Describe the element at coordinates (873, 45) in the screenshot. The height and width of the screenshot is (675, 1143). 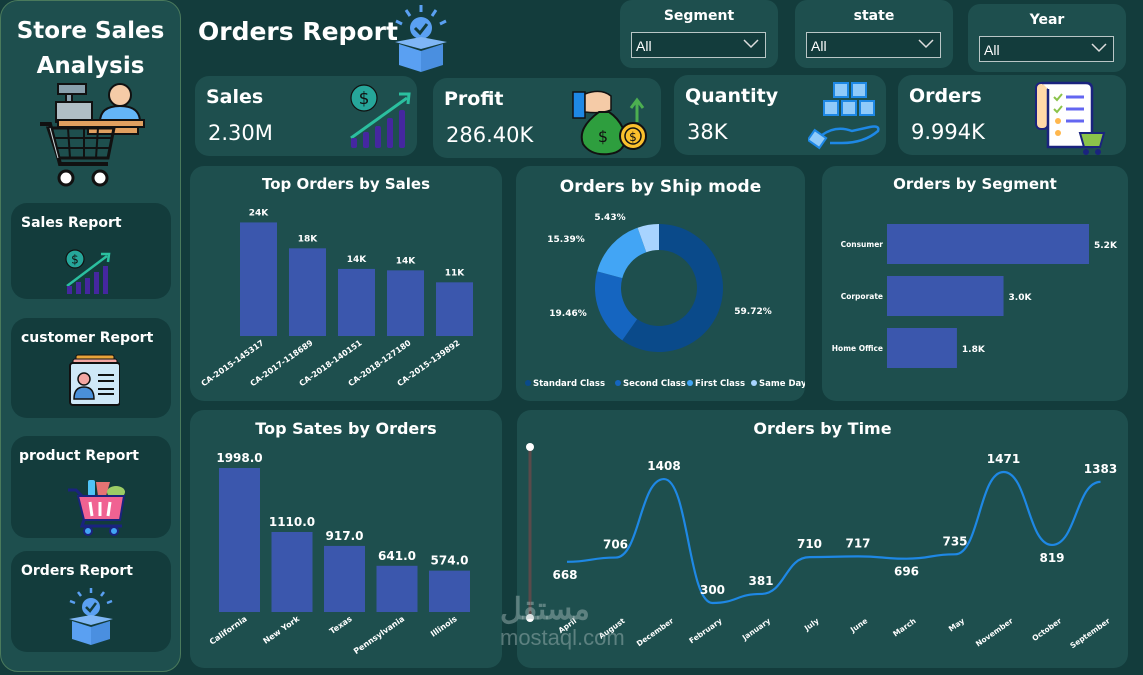
I see `state-dropdown: All` at that location.